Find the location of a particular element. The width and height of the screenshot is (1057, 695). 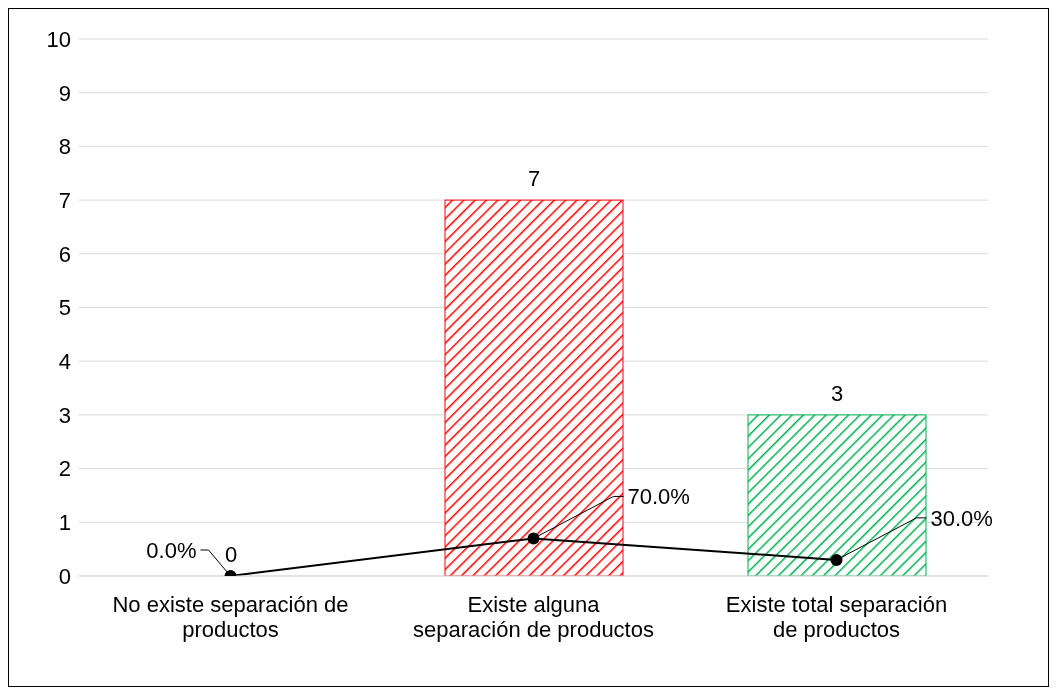

data-label: 3 is located at coordinates (837, 393).